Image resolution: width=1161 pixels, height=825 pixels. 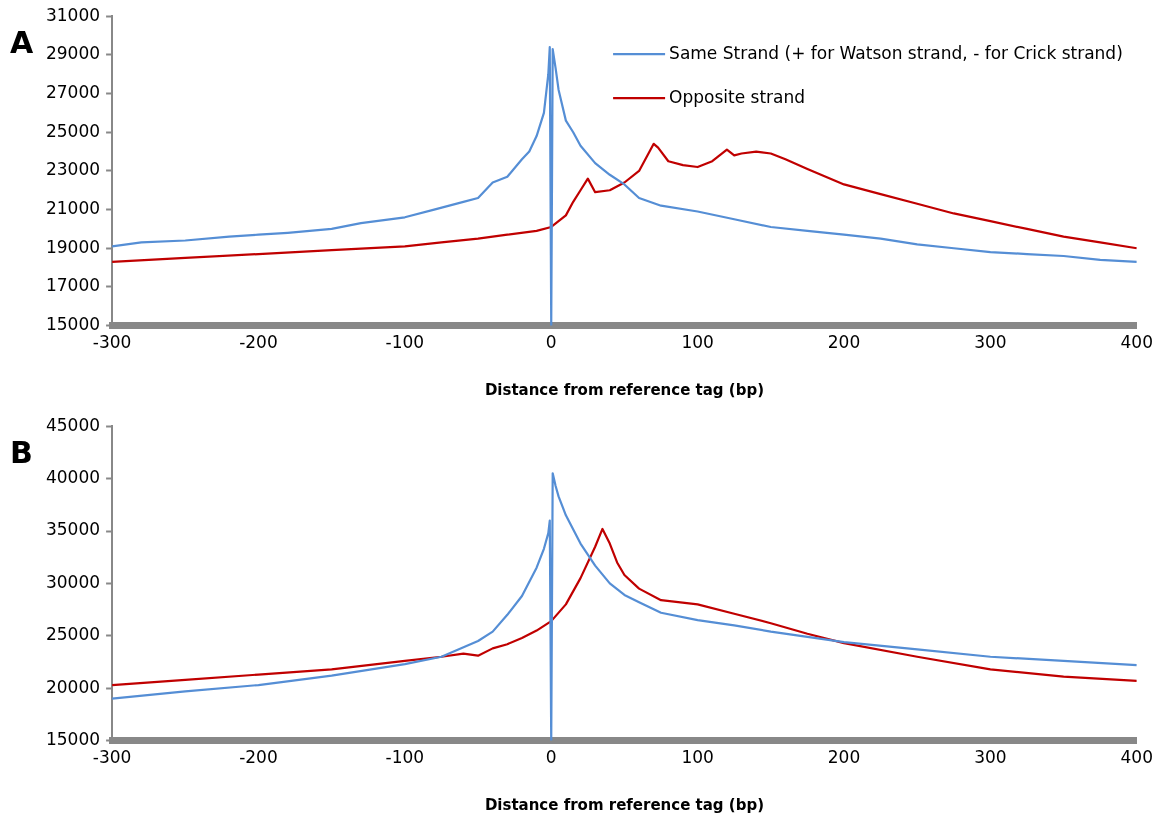 I want to click on legend-label: Same Strand (+ for Watson strand, - for Crick strand), so click(x=896, y=52).